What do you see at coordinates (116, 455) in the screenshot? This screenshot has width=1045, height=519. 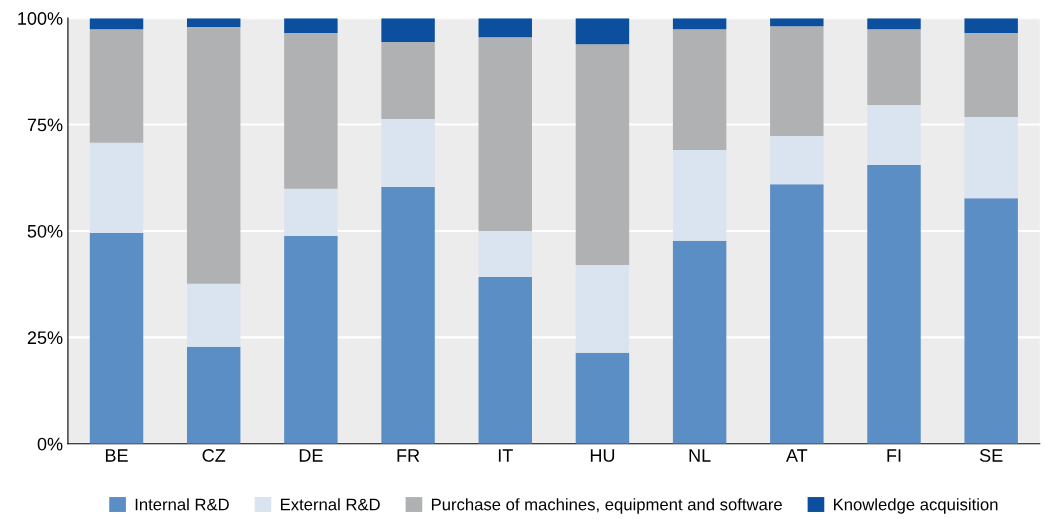 I see `x-tick-label: BE` at bounding box center [116, 455].